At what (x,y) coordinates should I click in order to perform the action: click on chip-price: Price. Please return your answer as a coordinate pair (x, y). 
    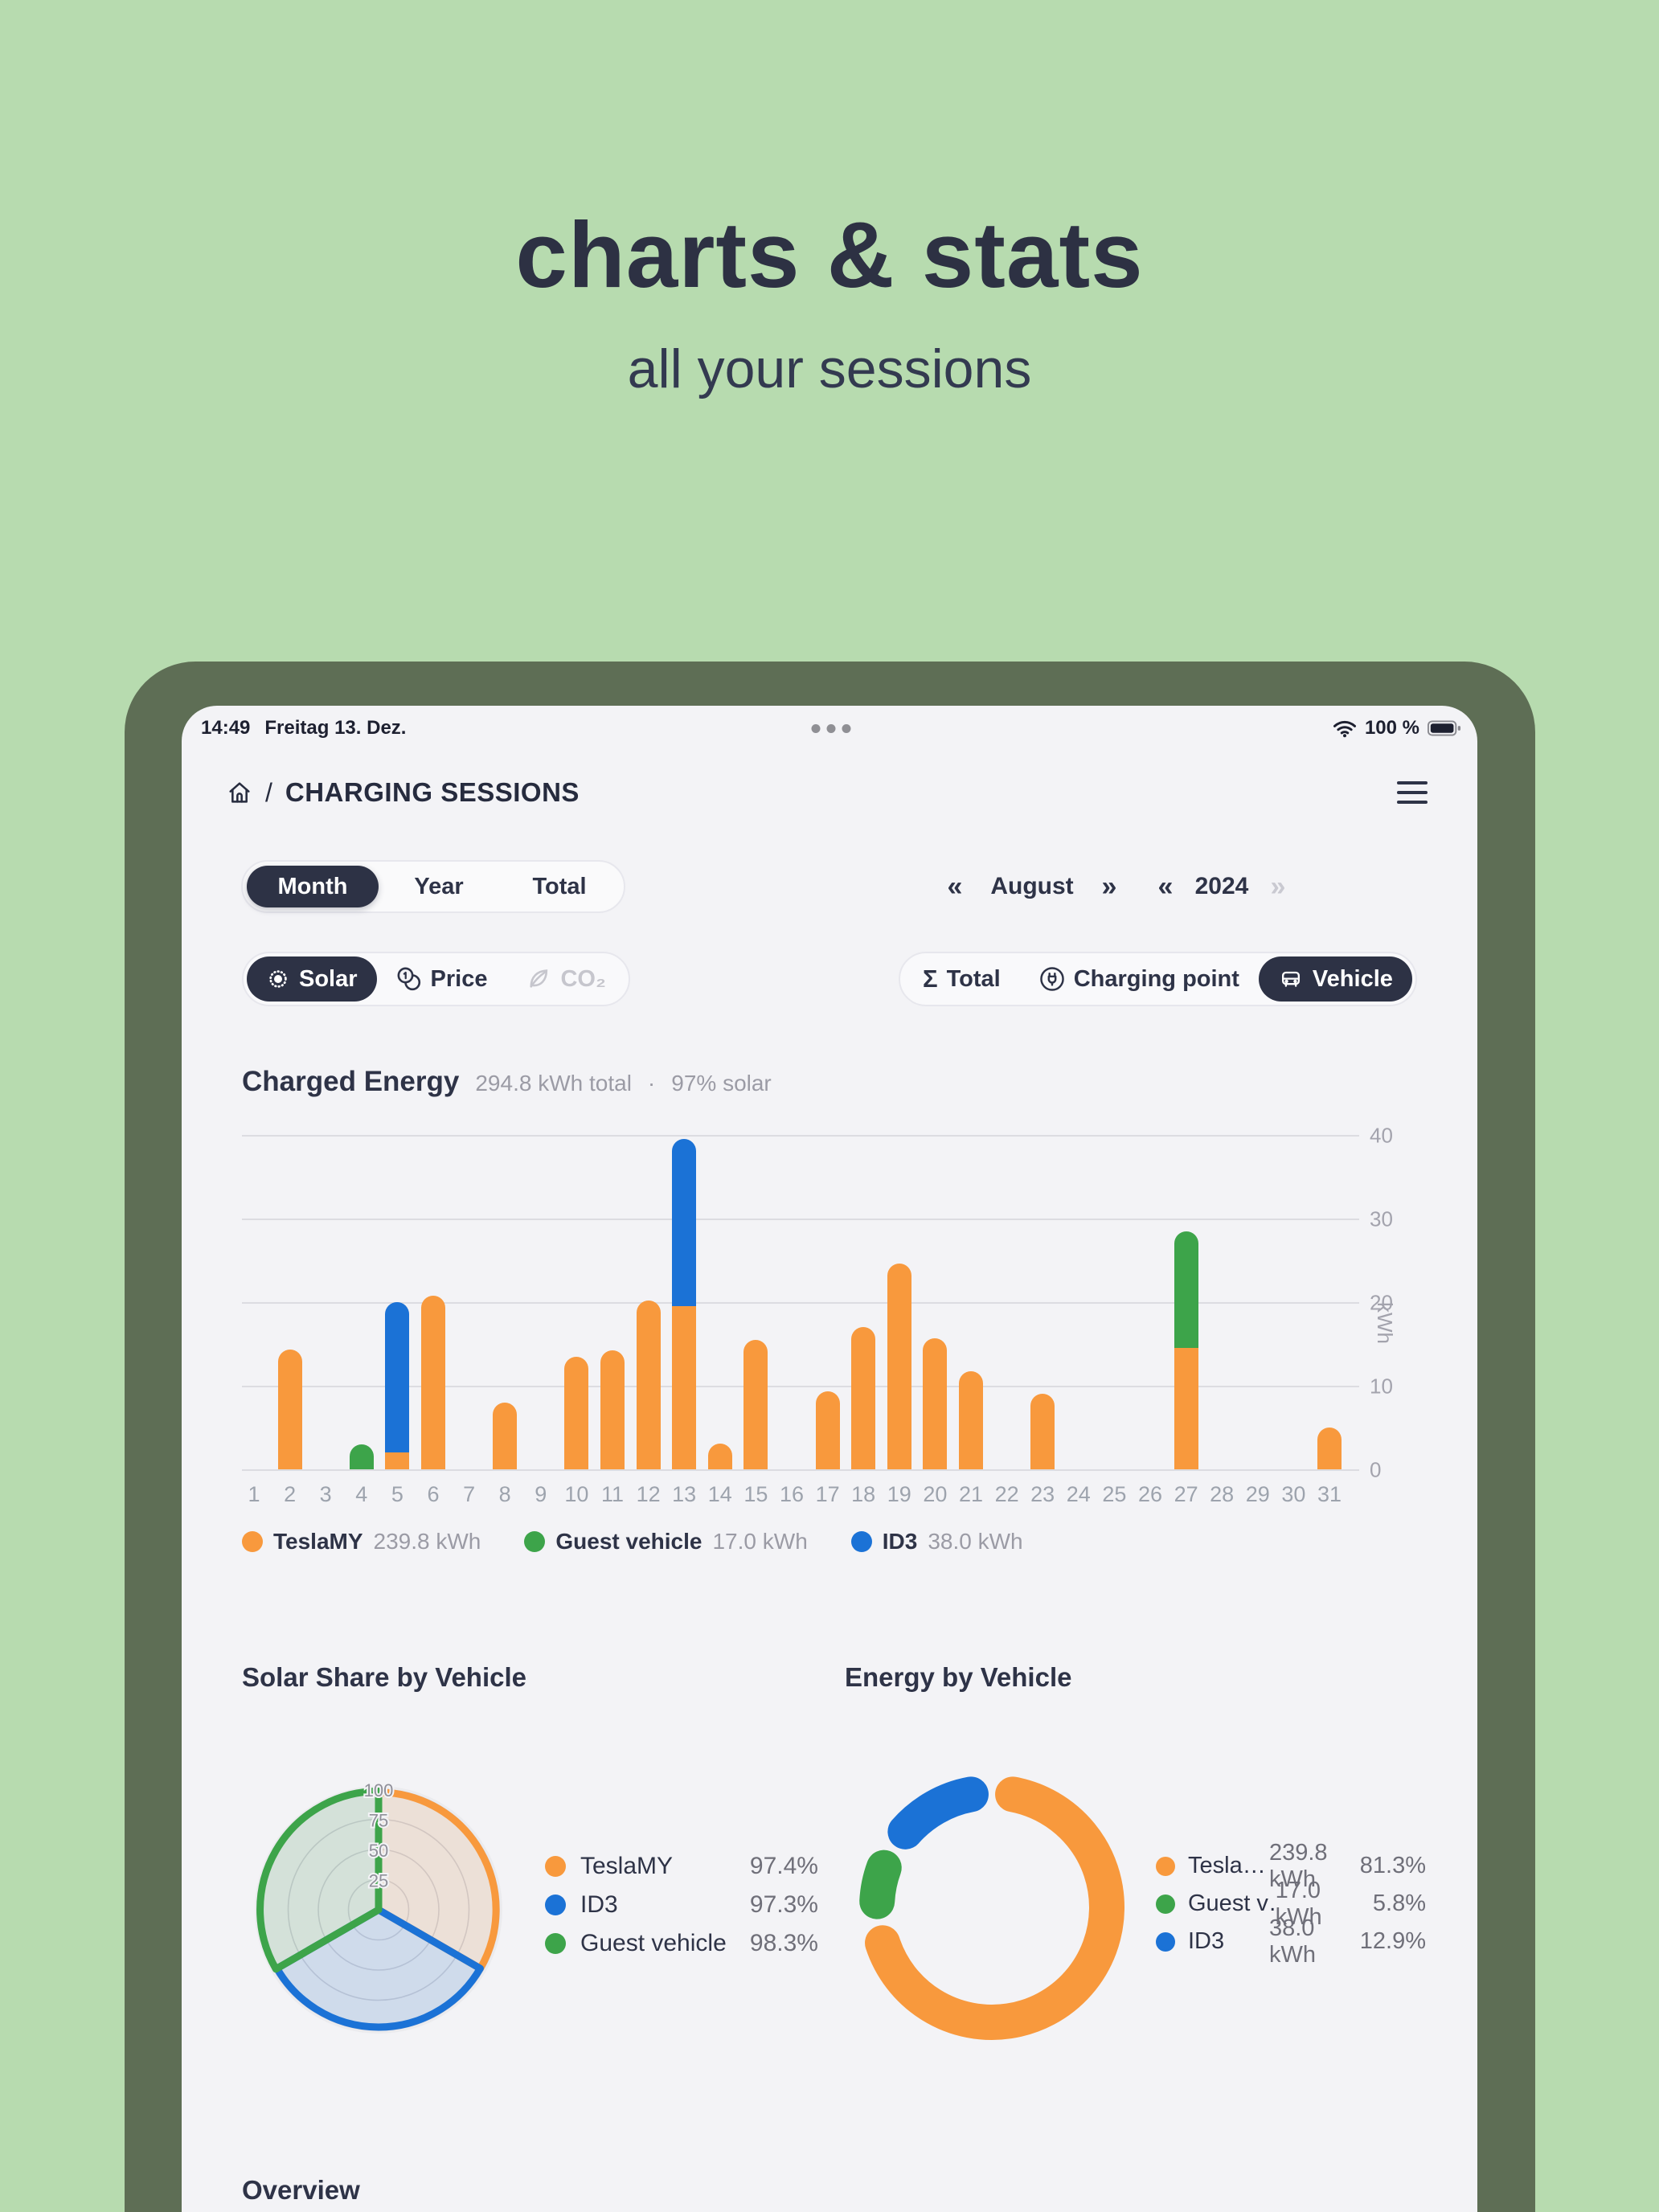
    Looking at the image, I should click on (442, 979).